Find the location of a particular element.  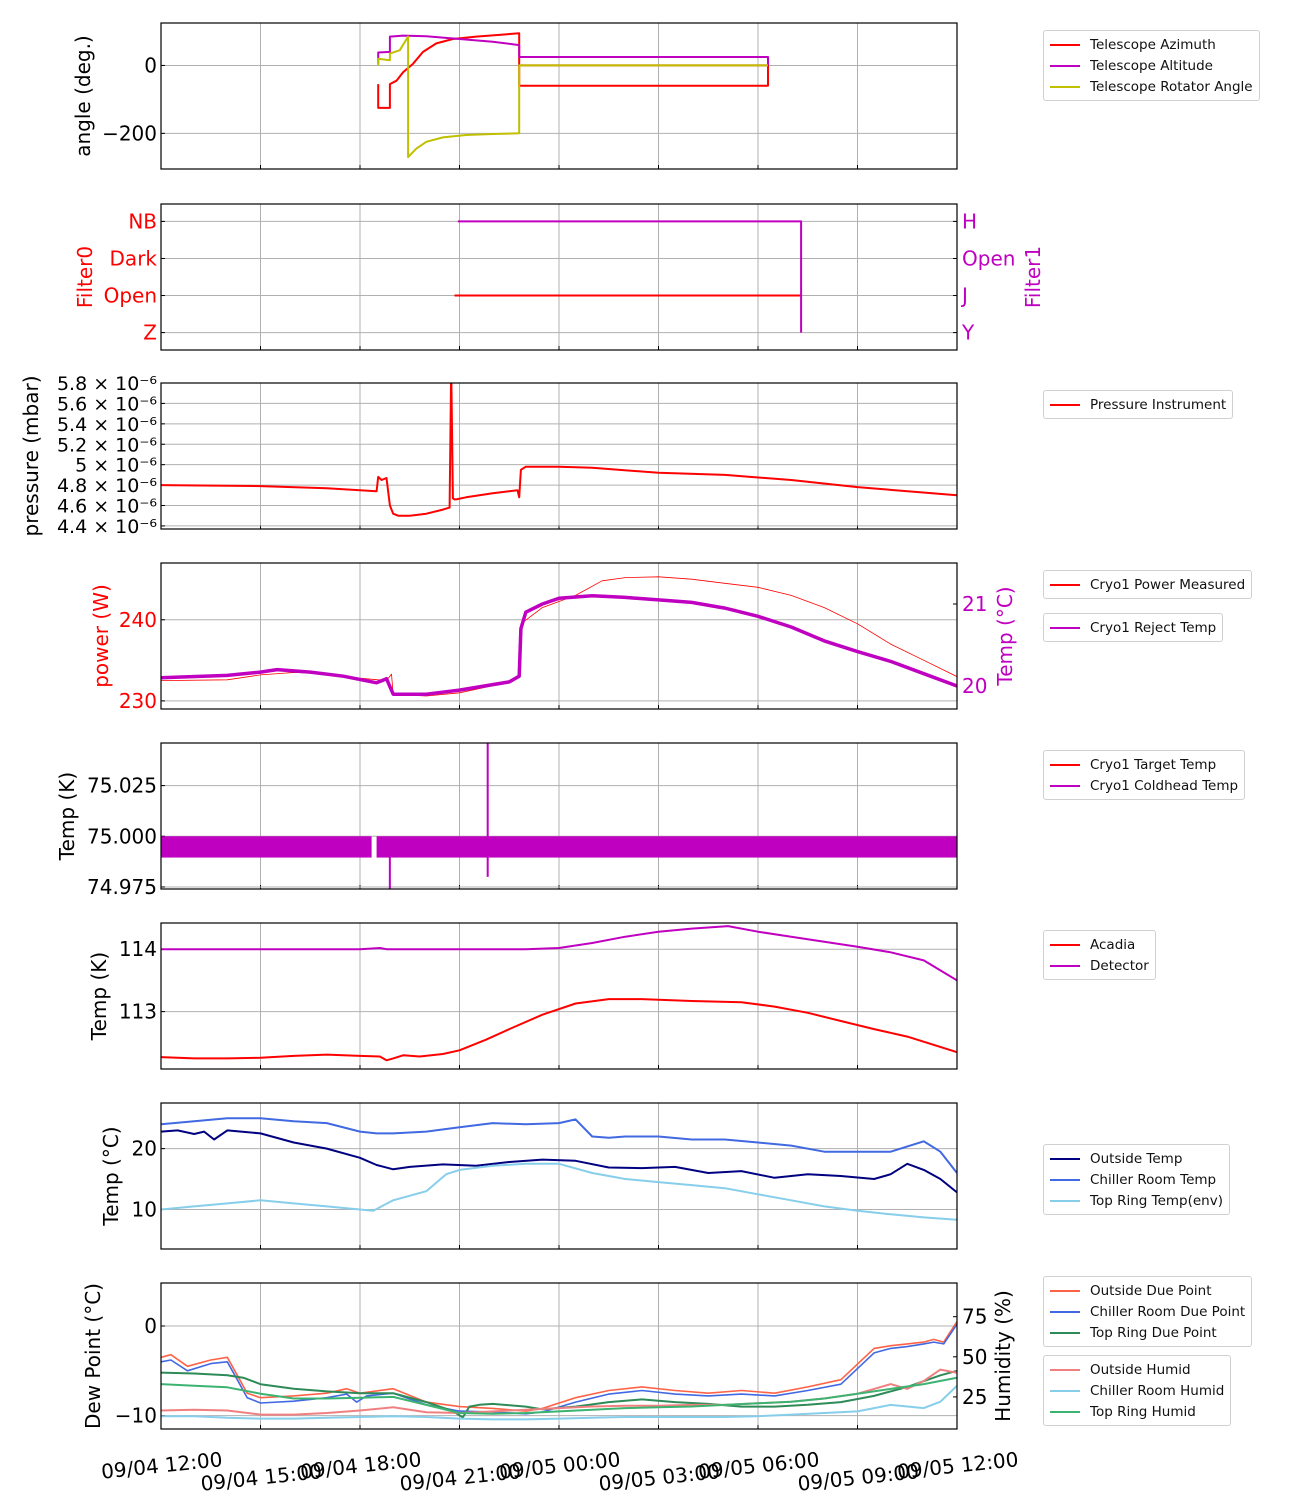

y-right-tick-label: 50 is located at coordinates (974, 1357).